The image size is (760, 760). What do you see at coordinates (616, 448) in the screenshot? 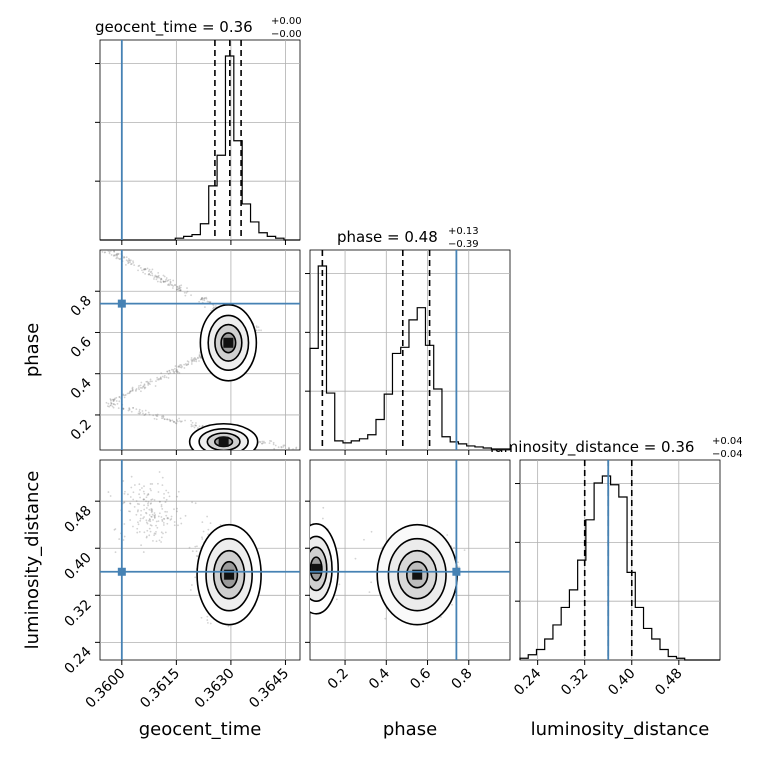
I see `title-luminosity-distance: luminosity_distance = 0.36 +0.04 −0.04` at bounding box center [616, 448].